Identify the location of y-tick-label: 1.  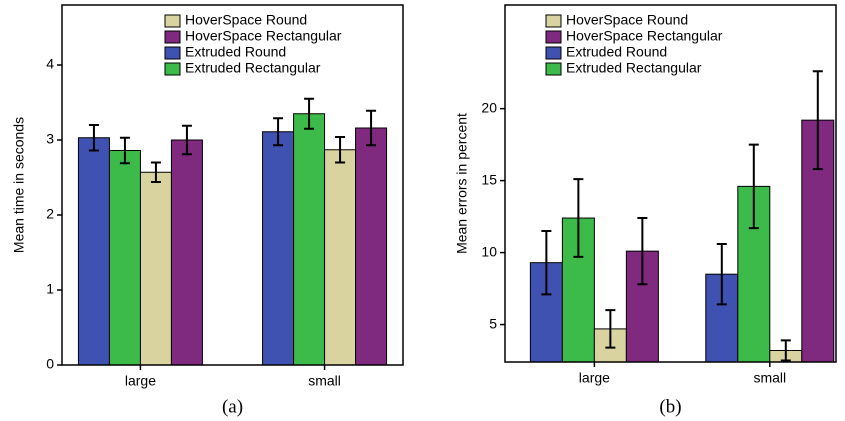
(50, 289).